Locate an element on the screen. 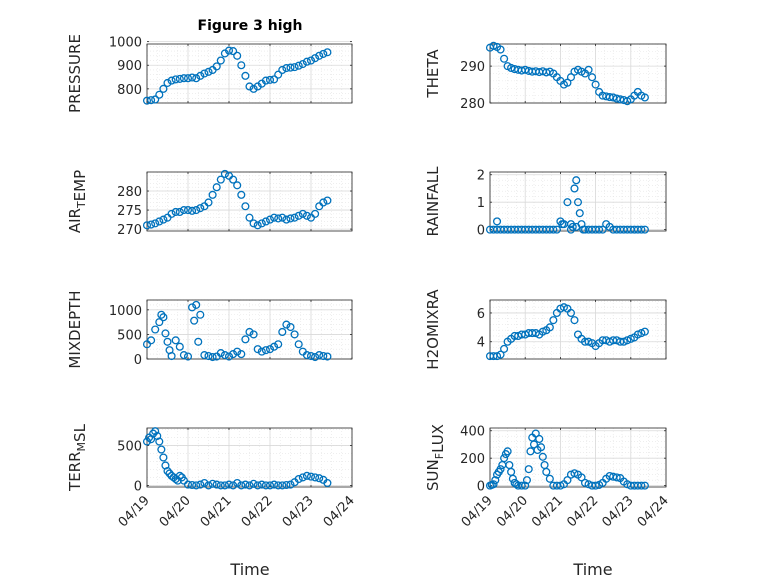  subplot-1: 800 900 1000 PRESSURE is located at coordinates (209, 73).